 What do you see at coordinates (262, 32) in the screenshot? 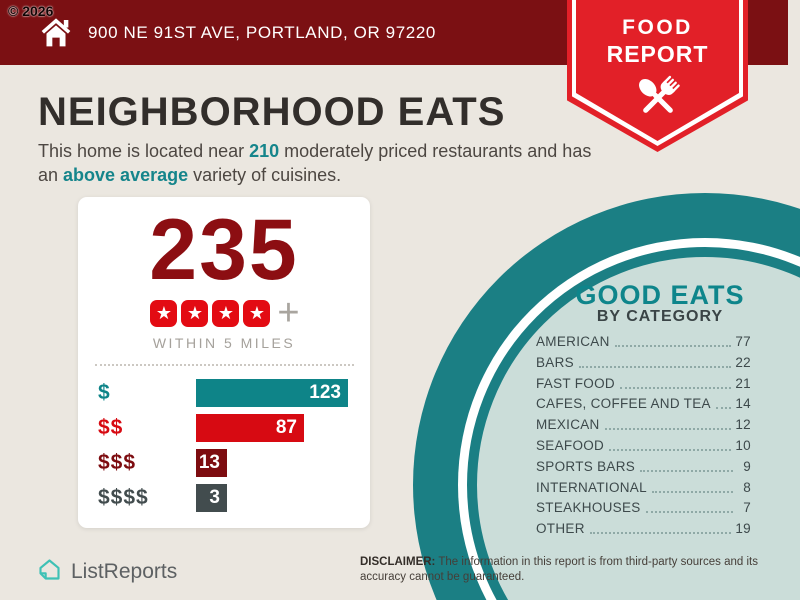
I see `property-address: 900 NE 91ST AVE, PORTLAND, OR 97220` at bounding box center [262, 32].